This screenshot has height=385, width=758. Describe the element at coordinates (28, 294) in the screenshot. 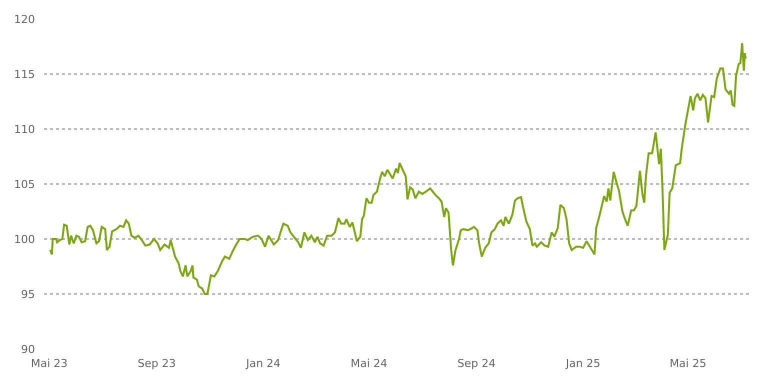

I see `y-tick-label: 95` at that location.